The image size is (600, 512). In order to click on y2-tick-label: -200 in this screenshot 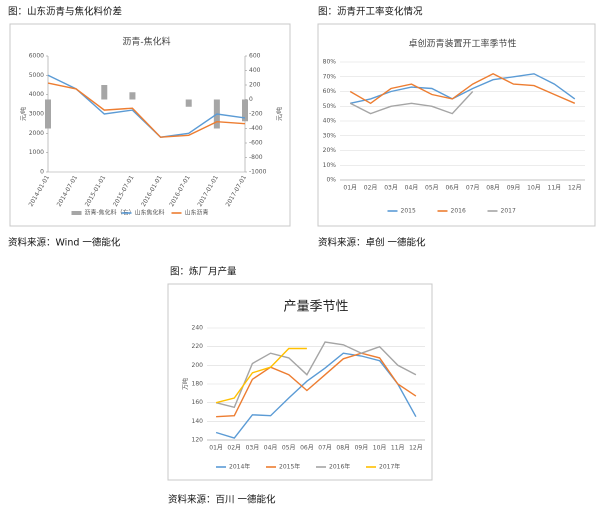, I will do `click(256, 114)`.